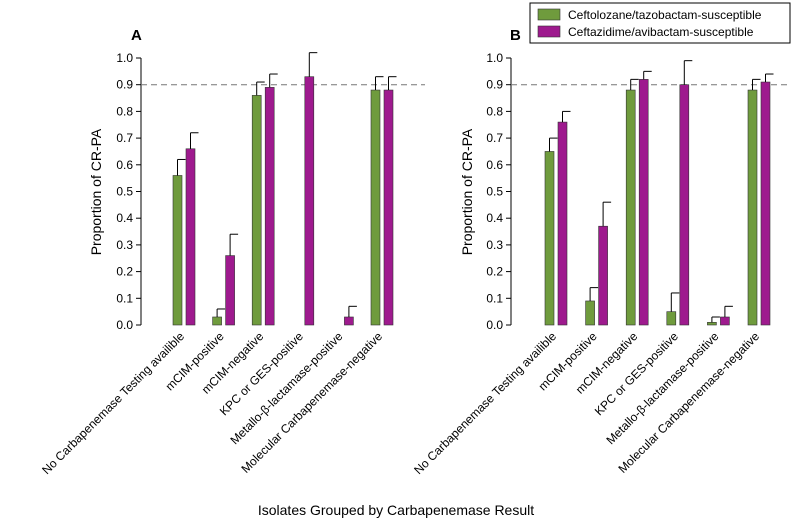 This screenshot has height=522, width=796. I want to click on legend-label: Ceftolozane/tazobactam-susceptible, so click(665, 15).